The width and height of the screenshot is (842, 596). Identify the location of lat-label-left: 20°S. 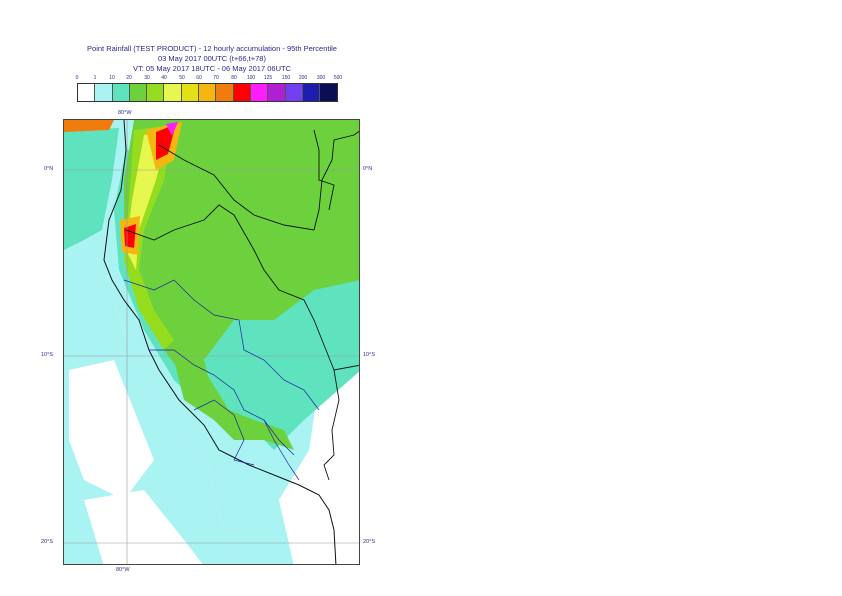
(47, 542).